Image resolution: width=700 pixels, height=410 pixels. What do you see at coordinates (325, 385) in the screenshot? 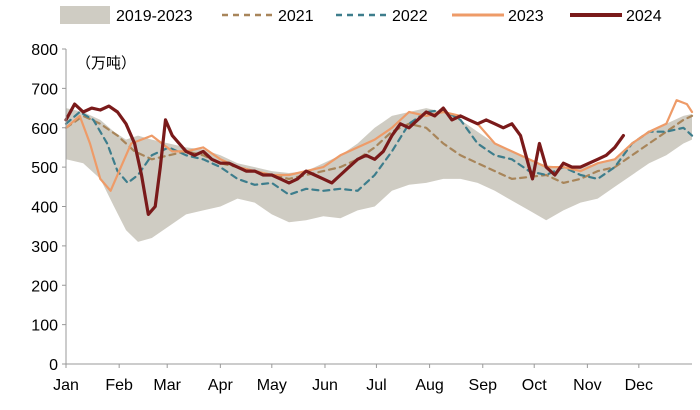
I see `x-tick-label-jun: Jun` at bounding box center [325, 385].